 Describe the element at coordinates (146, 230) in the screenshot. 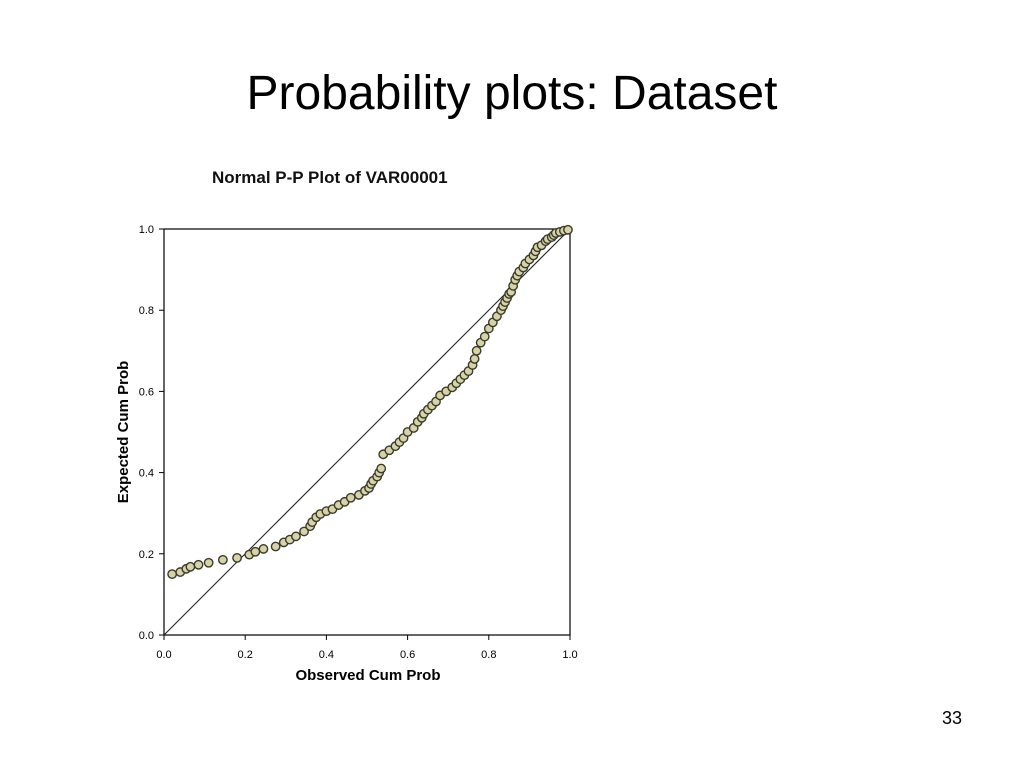

I see `y-tick-label: 1.0` at that location.